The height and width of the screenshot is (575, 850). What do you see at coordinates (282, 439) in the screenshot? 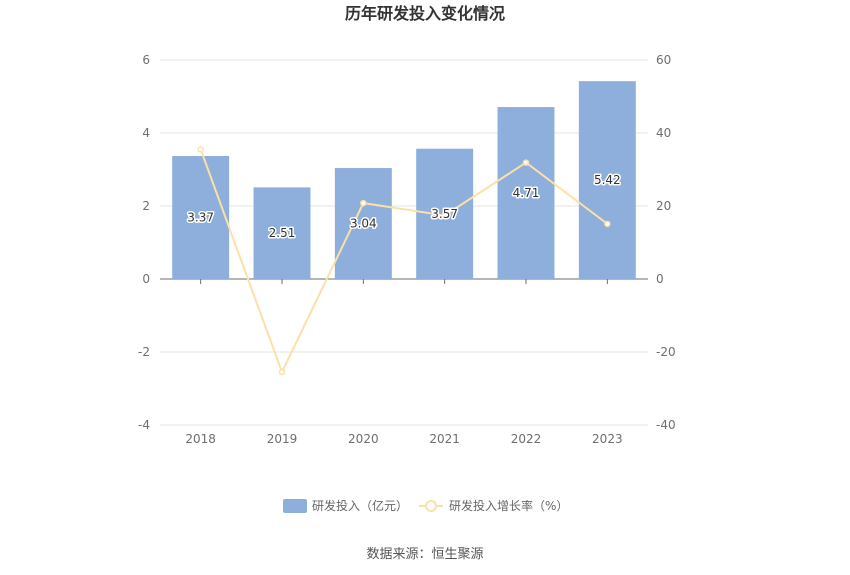
I see `x-tick-label: 2019` at bounding box center [282, 439].